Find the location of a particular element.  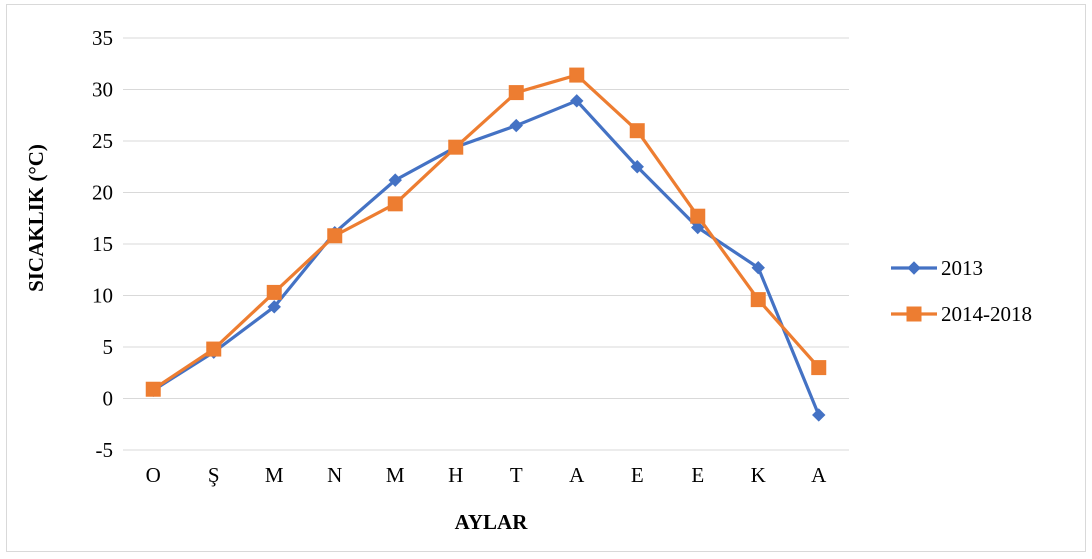

x-tick-label: N is located at coordinates (334, 475).